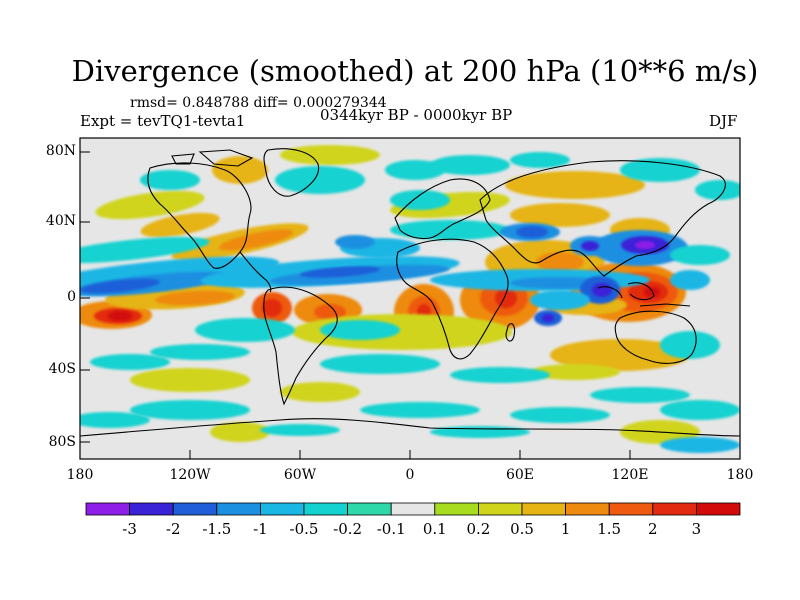 Image resolution: width=800 pixels, height=600 pixels. What do you see at coordinates (416, 115) in the screenshot?
I see `period-label: 0344kyr BP - 0000kyr BP` at bounding box center [416, 115].